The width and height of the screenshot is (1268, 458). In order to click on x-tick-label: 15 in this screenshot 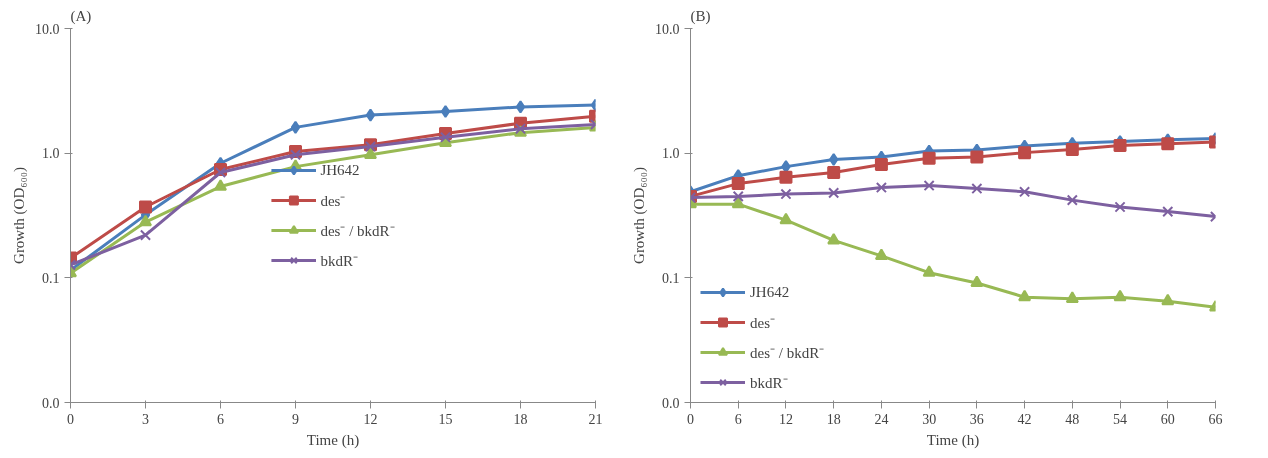, I will do `click(445, 419)`.